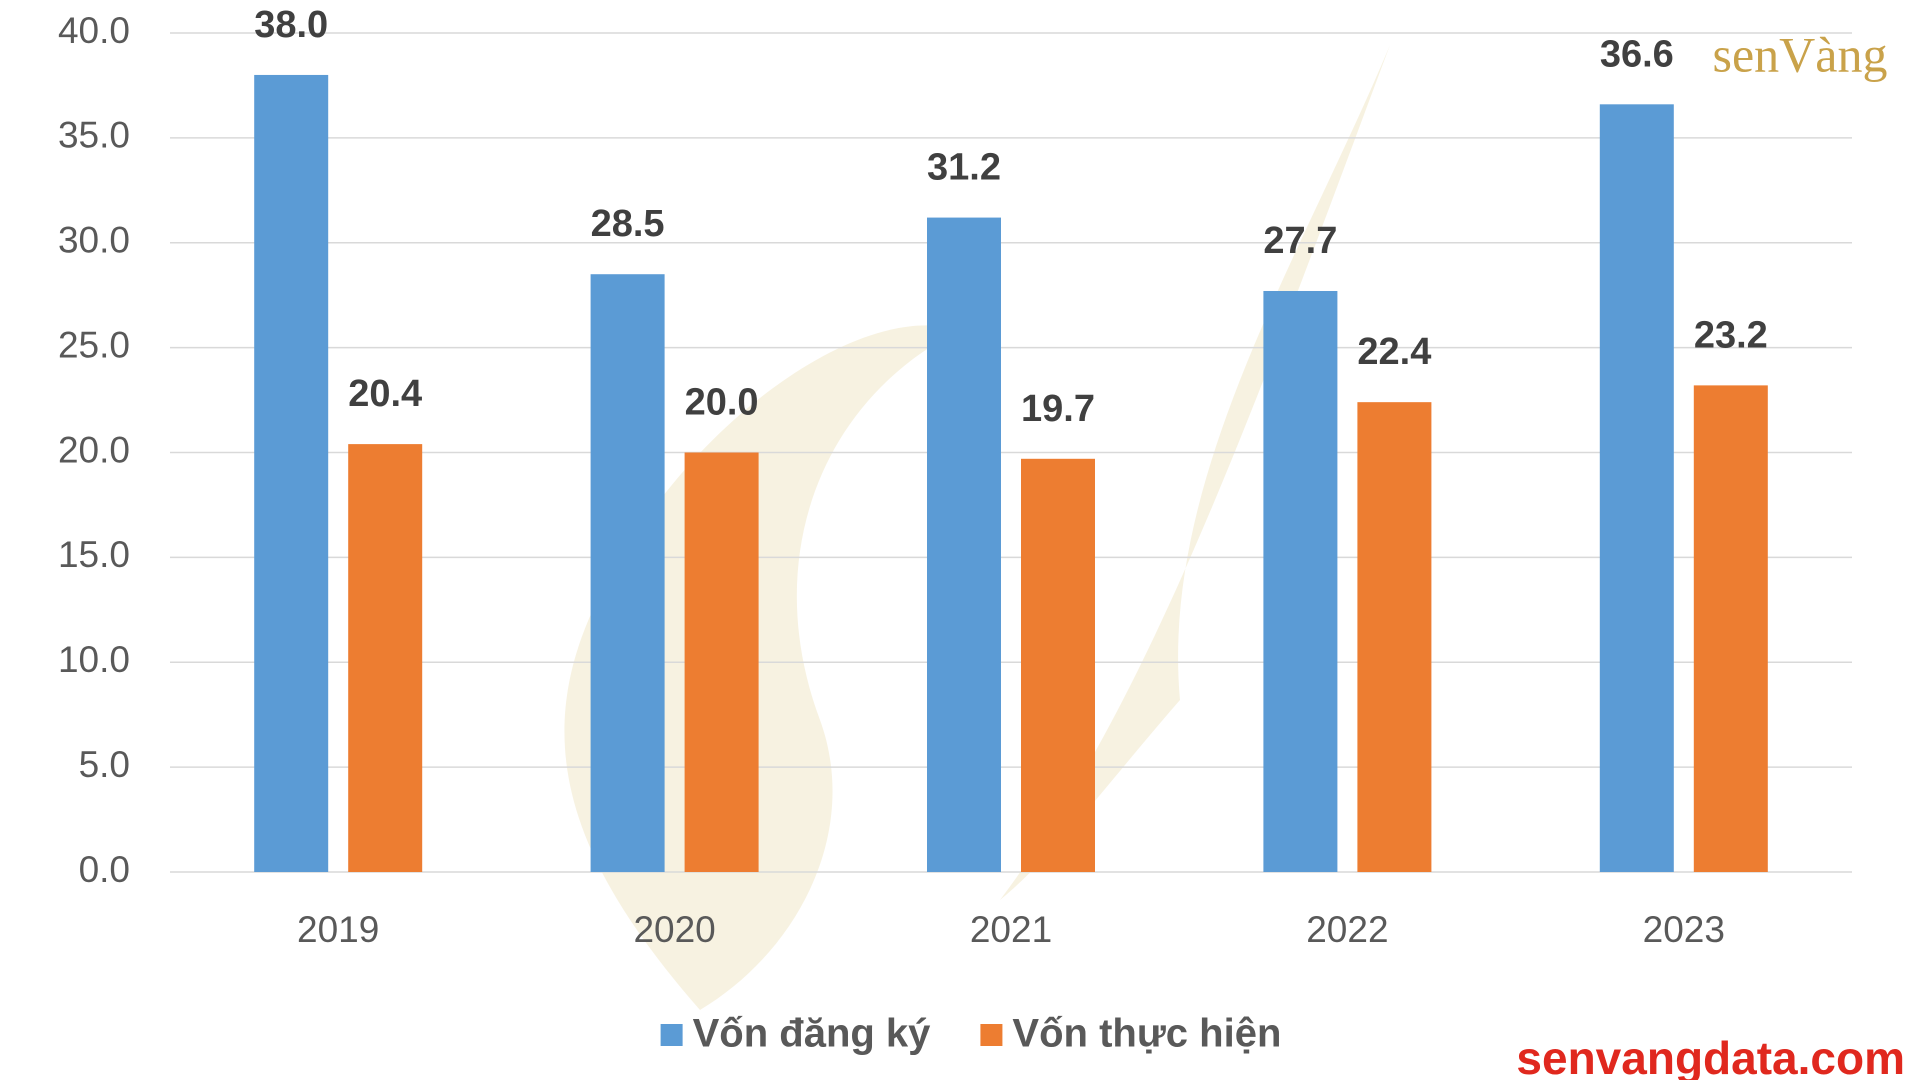 The height and width of the screenshot is (1080, 1920). Describe the element at coordinates (385, 394) in the screenshot. I see `data-label: 20.4` at that location.